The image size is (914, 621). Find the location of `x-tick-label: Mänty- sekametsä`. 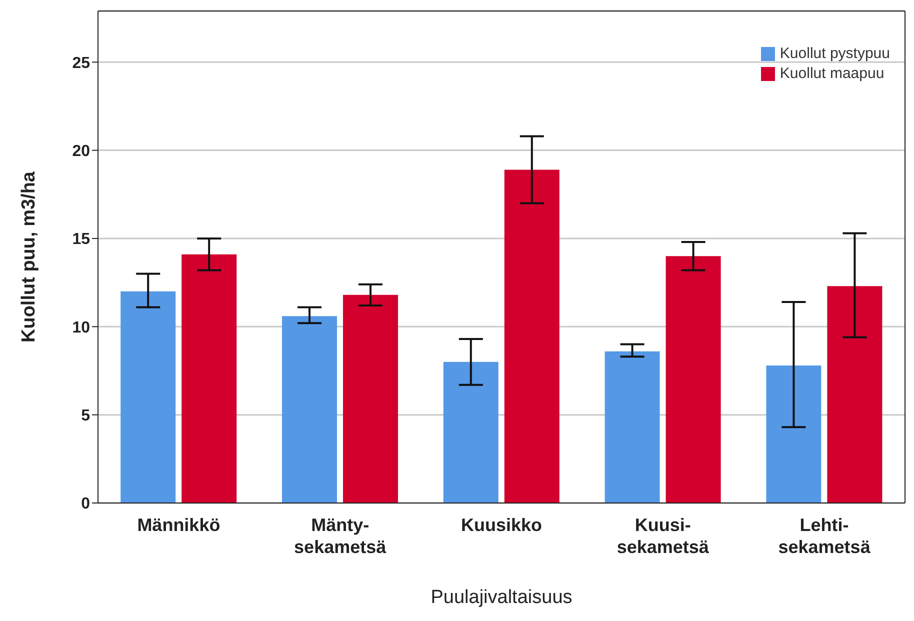

x-tick-label: Mänty- sekametsä is located at coordinates (341, 536).